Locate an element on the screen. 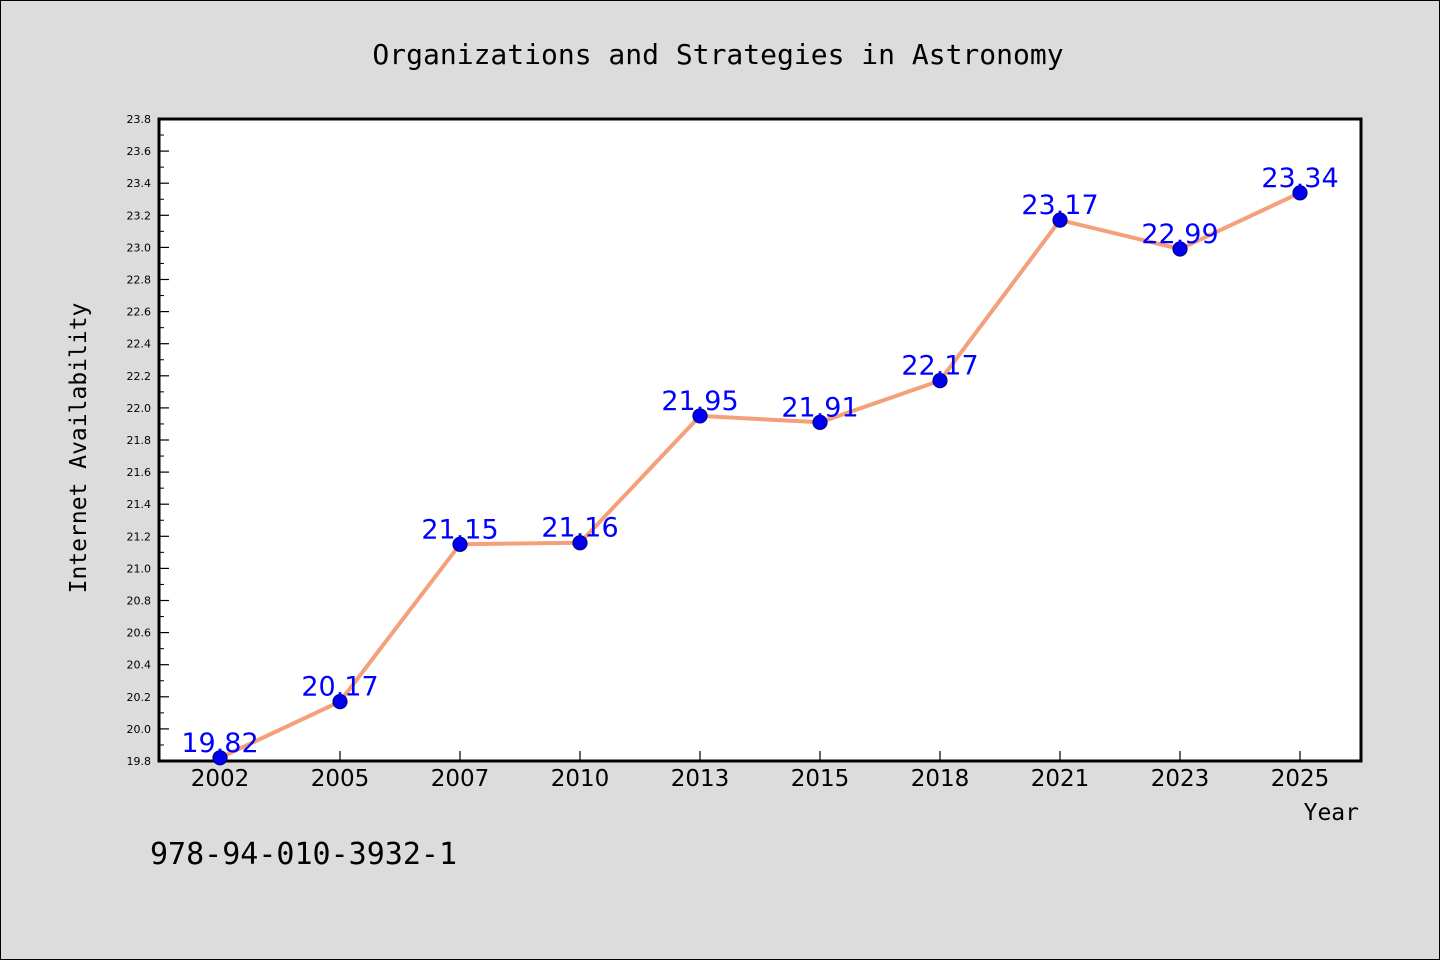 This screenshot has height=960, width=1440. y-tick-label: 21.0 is located at coordinates (139, 568).